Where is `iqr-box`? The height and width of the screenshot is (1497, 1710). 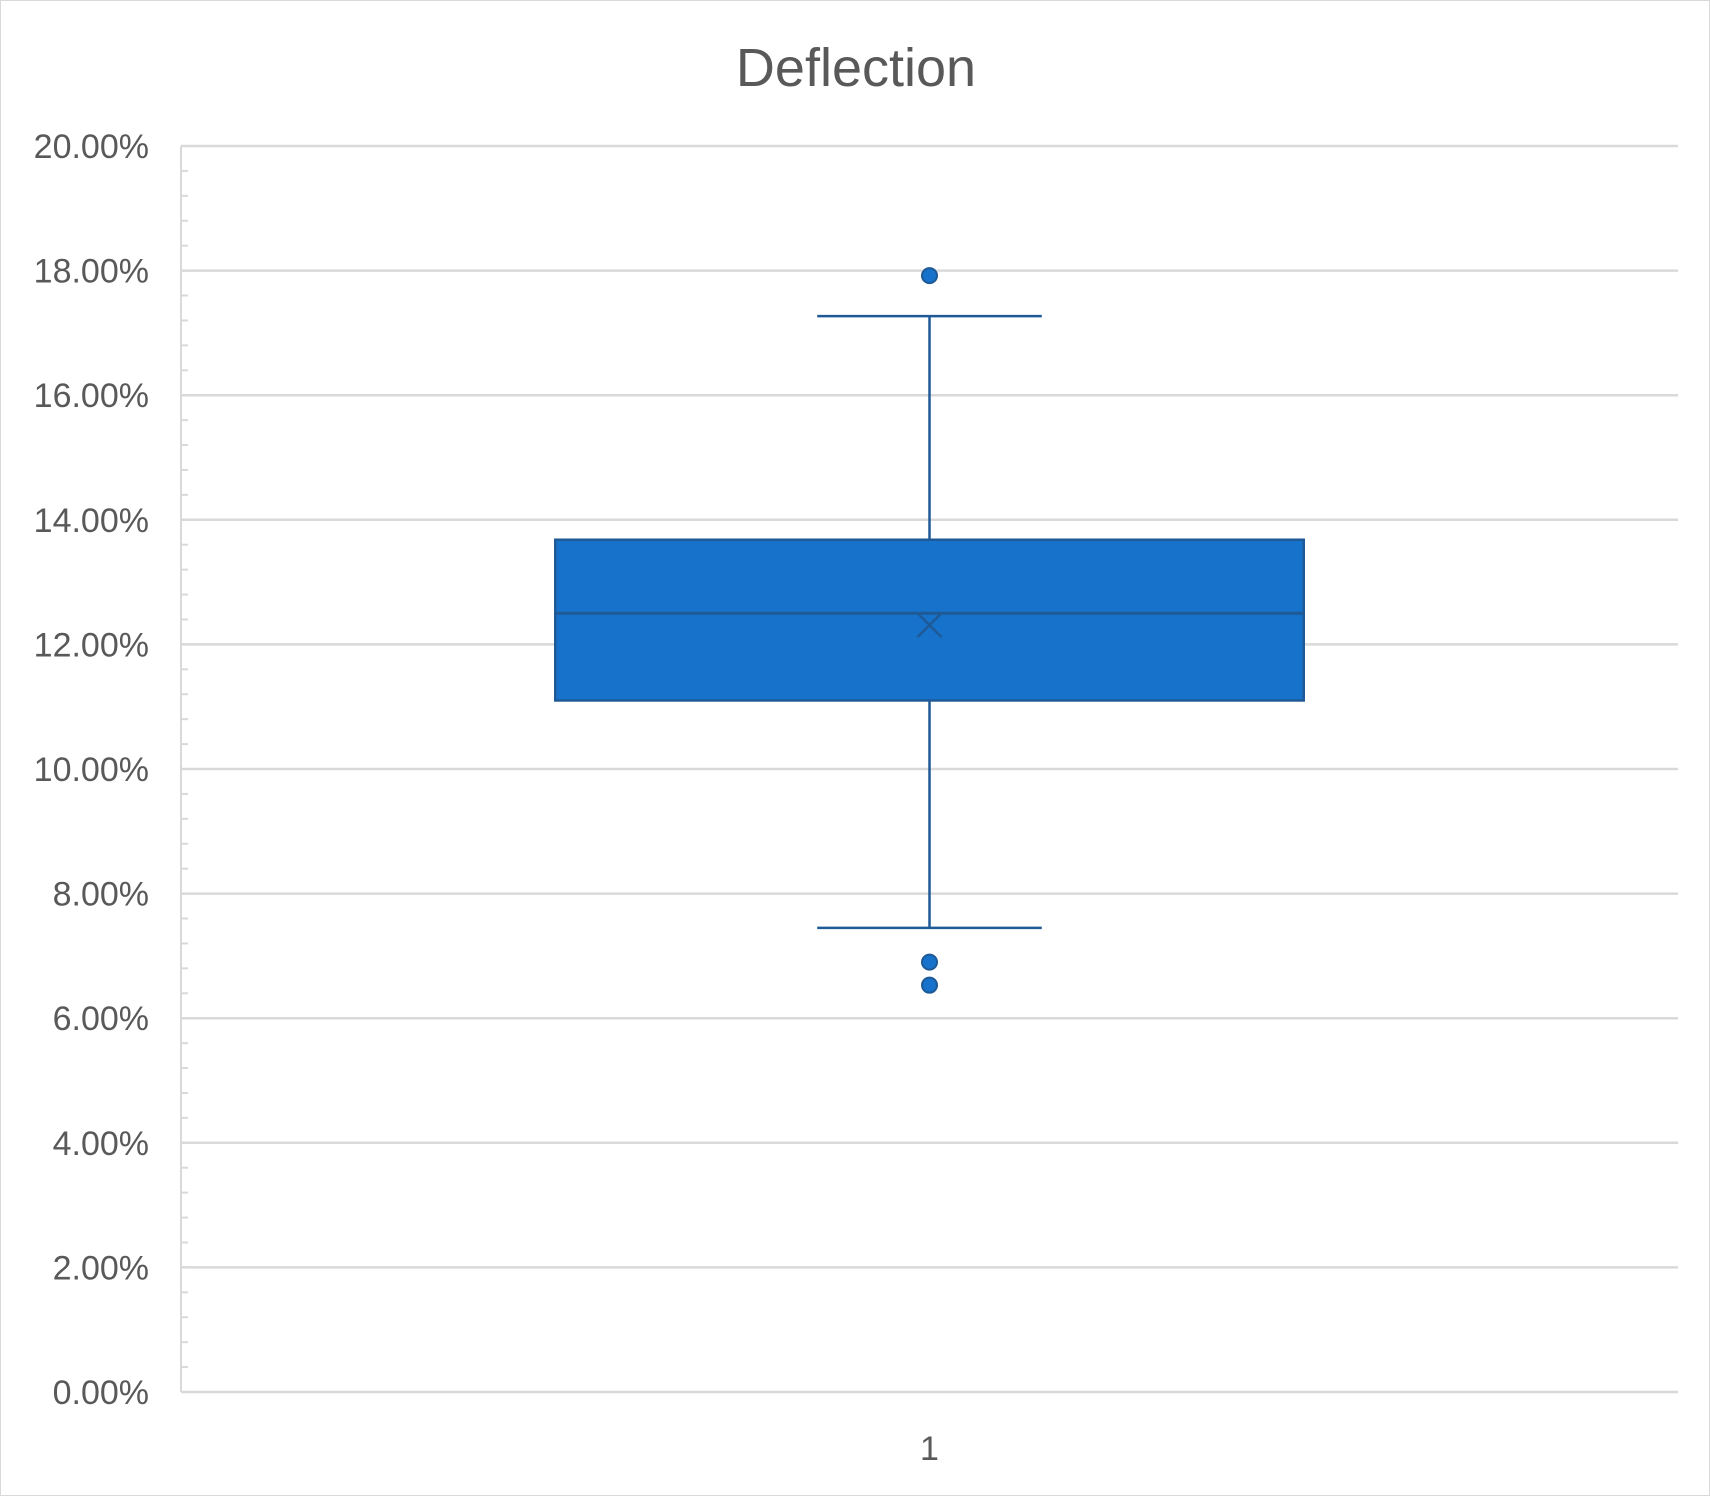 iqr-box is located at coordinates (929, 620).